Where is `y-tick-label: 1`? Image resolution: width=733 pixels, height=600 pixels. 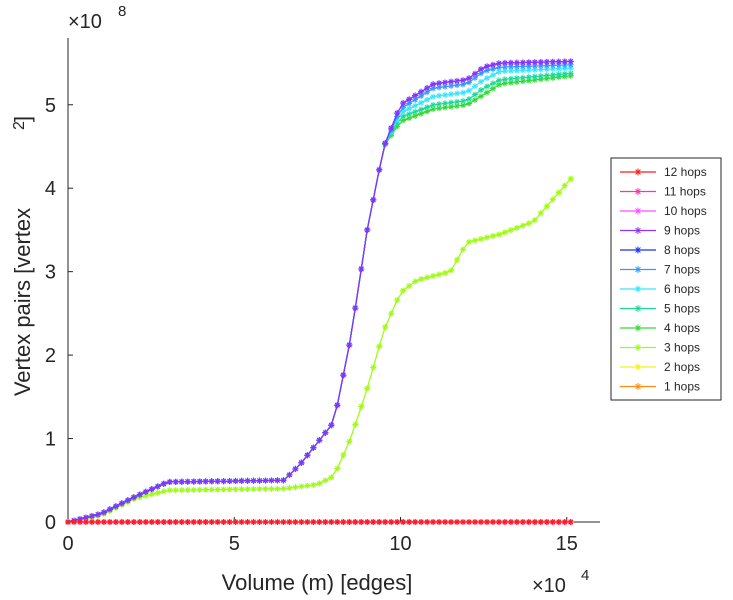
y-tick-label: 1 is located at coordinates (50, 440).